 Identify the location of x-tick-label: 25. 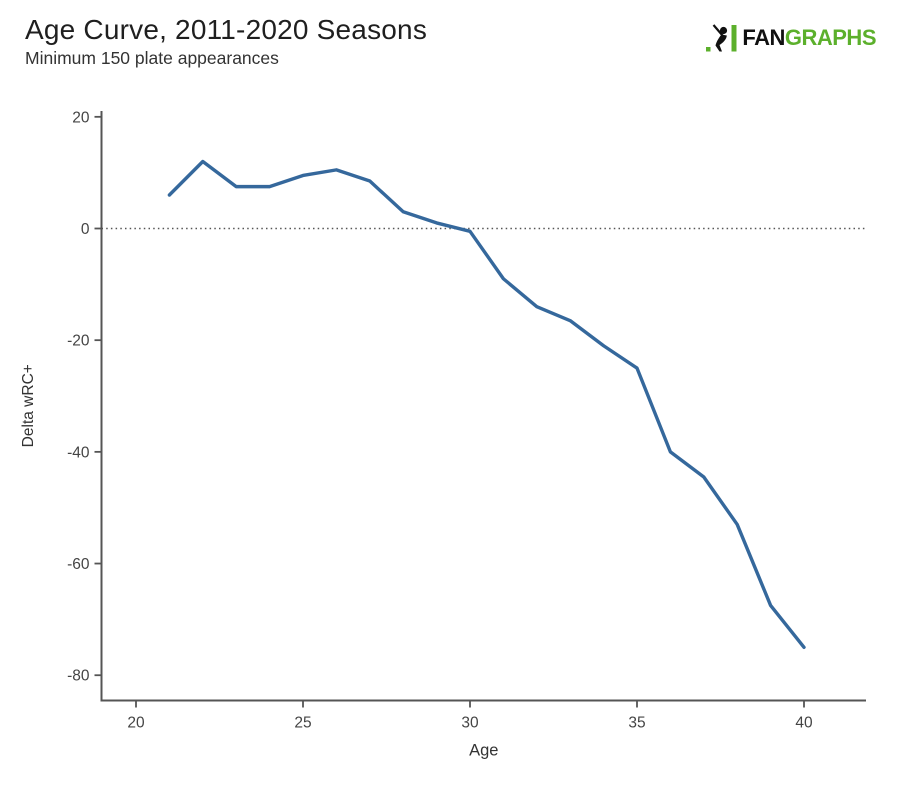
(302, 723).